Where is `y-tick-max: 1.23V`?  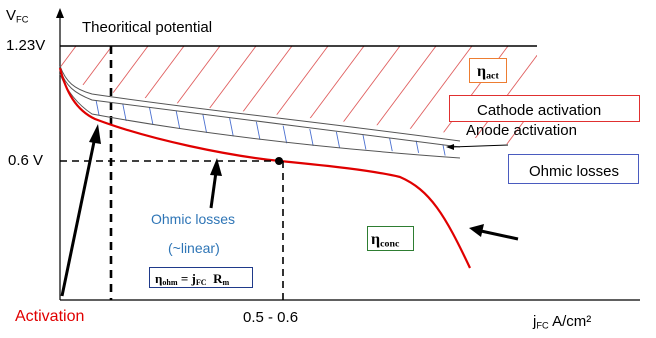 y-tick-max: 1.23V is located at coordinates (26, 45).